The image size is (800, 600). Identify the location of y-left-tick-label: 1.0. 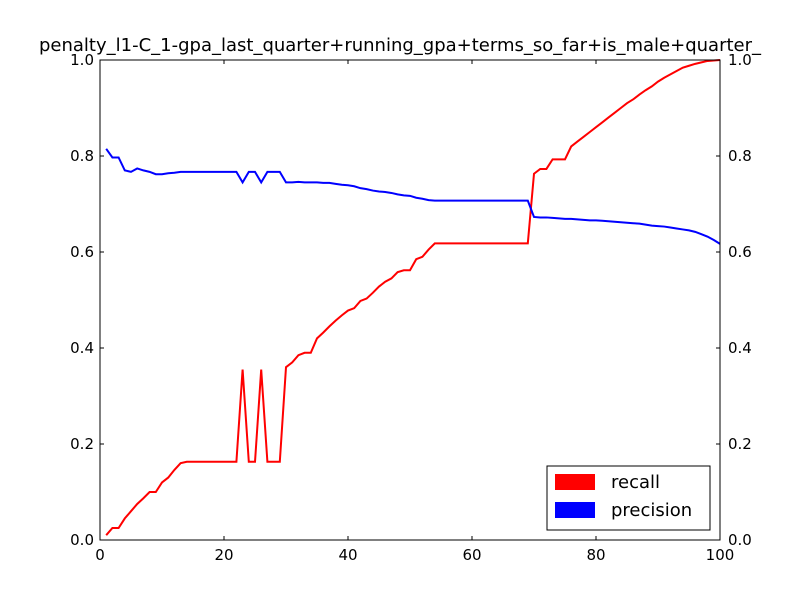
(82, 60).